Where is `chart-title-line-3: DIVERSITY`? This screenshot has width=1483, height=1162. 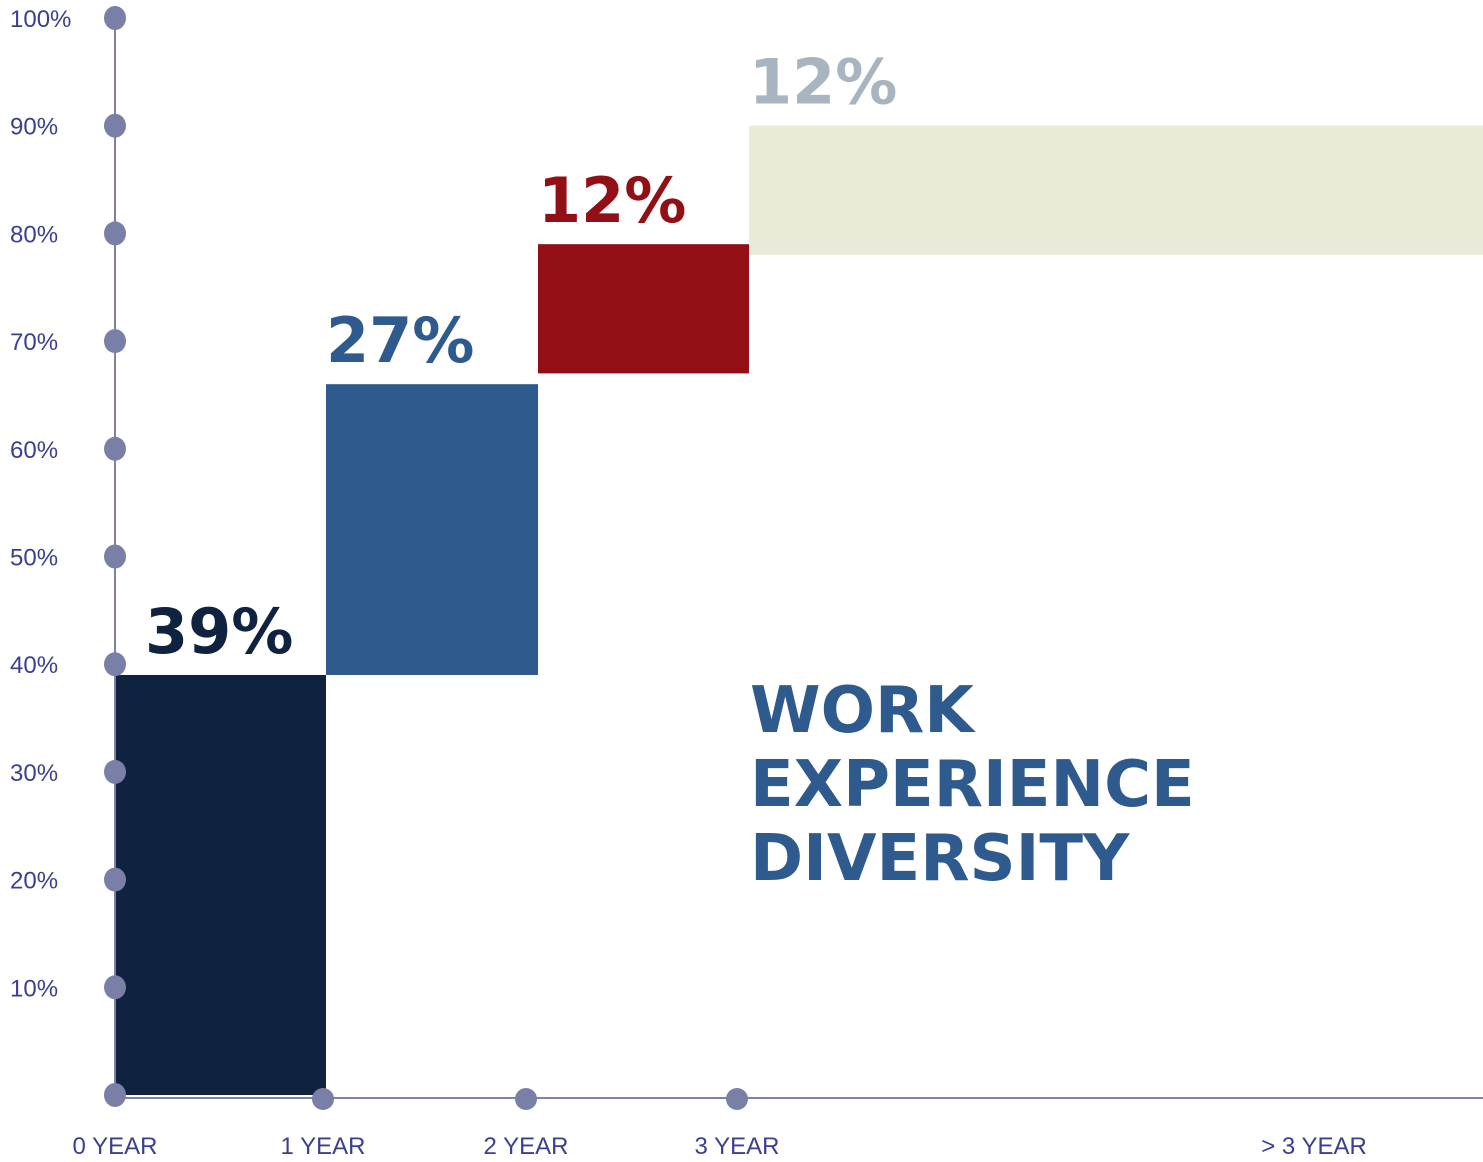
chart-title-line-3: DIVERSITY is located at coordinates (940, 859).